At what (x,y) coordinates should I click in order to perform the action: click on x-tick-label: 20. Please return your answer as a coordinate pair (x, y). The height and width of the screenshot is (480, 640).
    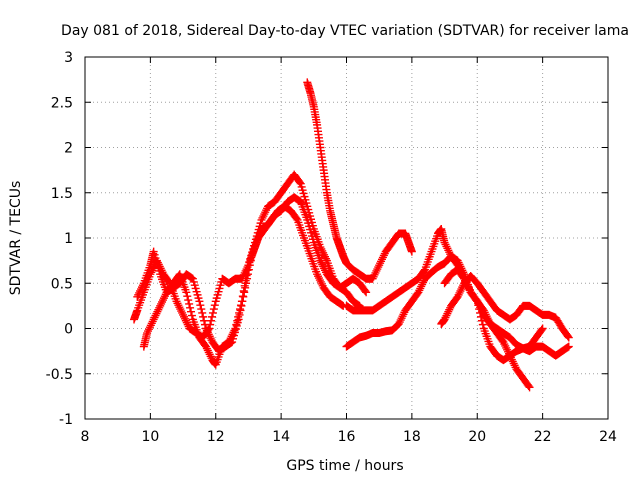
    Looking at the image, I should click on (477, 437).